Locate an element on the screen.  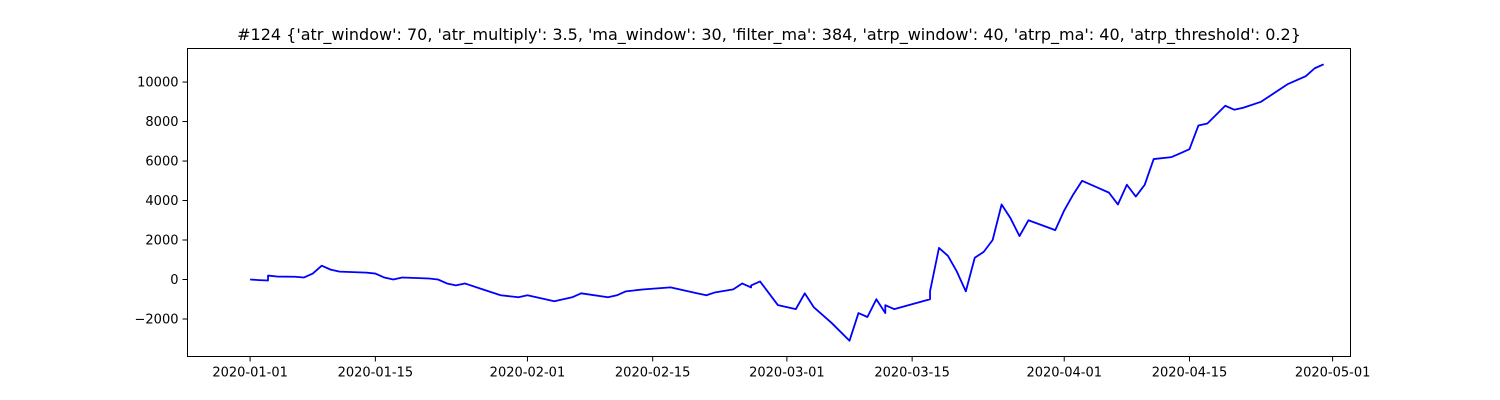
y-tick-label: 0 is located at coordinates (174, 280).